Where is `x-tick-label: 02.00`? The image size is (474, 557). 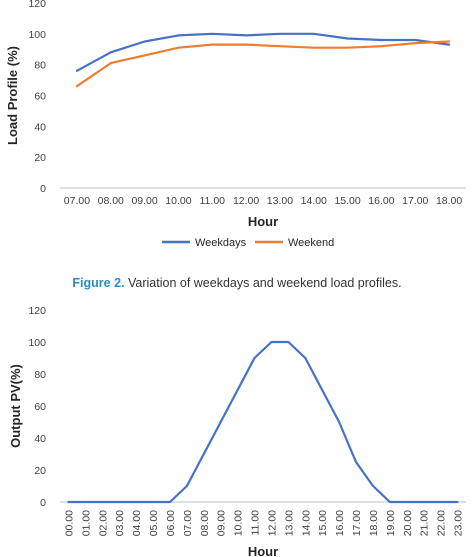
x-tick-label: 02.00 is located at coordinates (103, 523).